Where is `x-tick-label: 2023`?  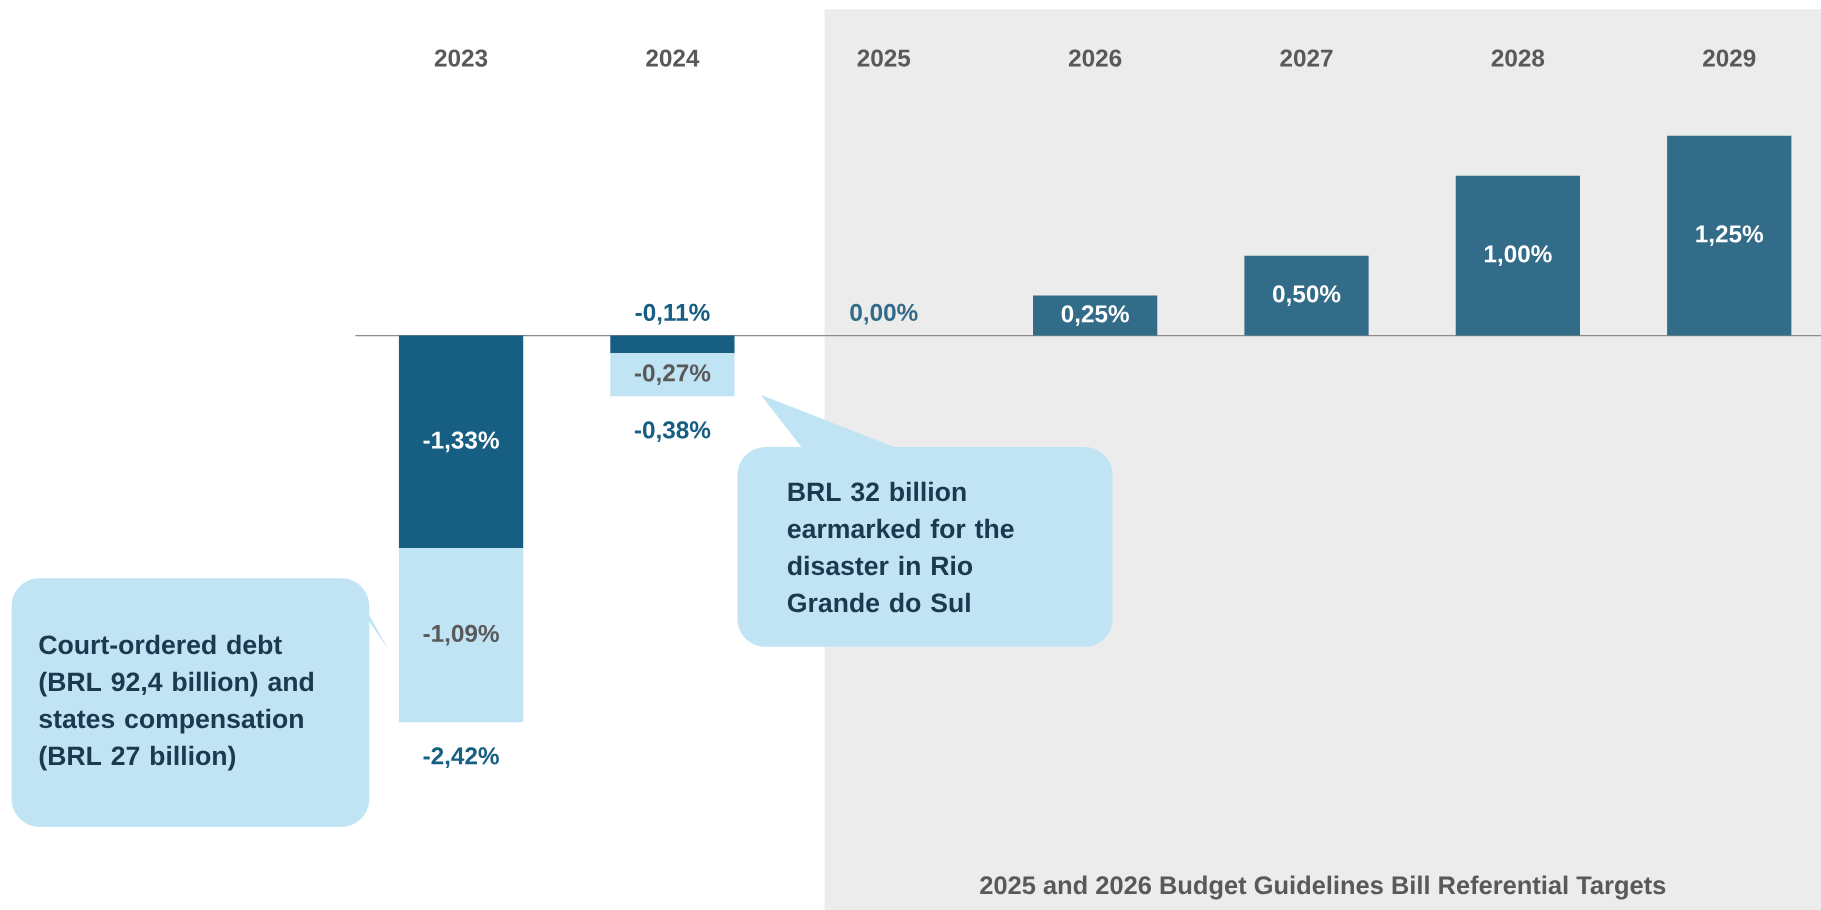
x-tick-label: 2023 is located at coordinates (461, 58).